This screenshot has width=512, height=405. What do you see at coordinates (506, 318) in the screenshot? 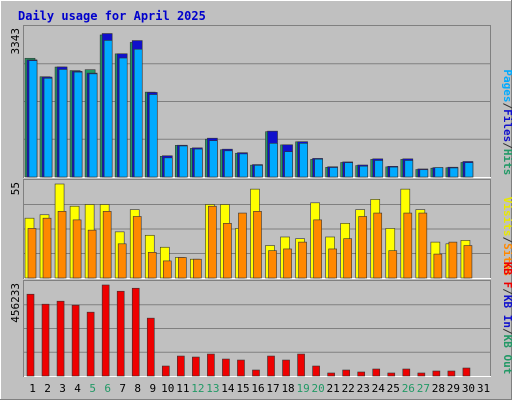
I see `series-legend: KB F/KB In/KB Out` at bounding box center [506, 318].